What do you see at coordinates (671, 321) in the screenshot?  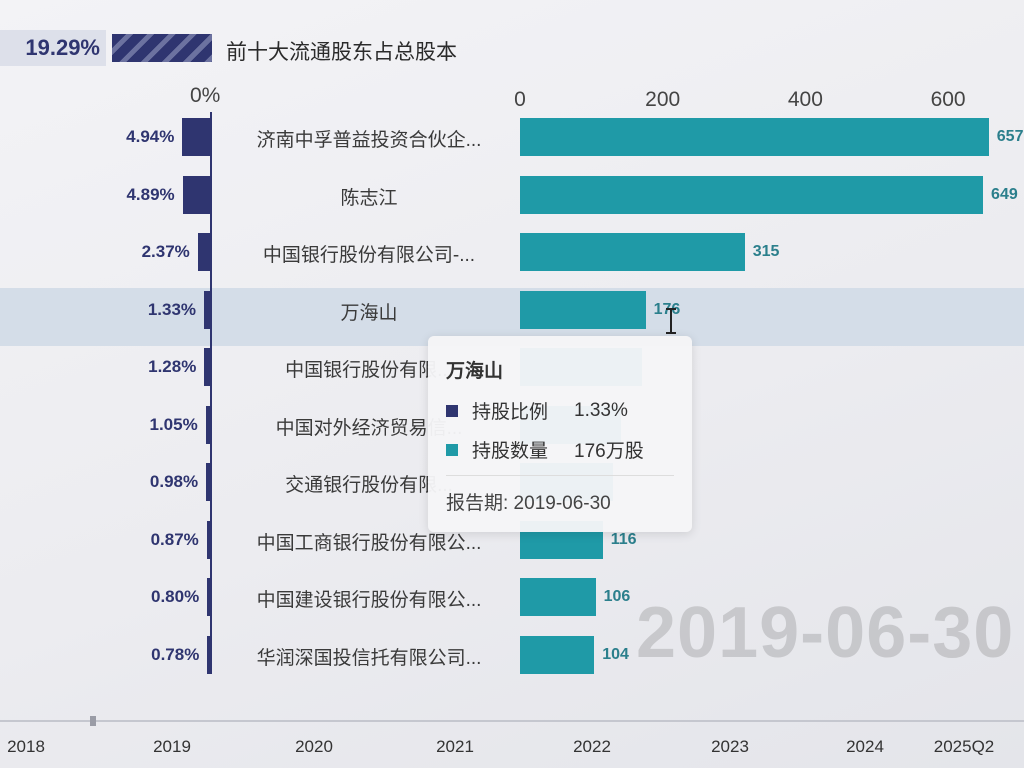 I see `text-cursor-icon` at bounding box center [671, 321].